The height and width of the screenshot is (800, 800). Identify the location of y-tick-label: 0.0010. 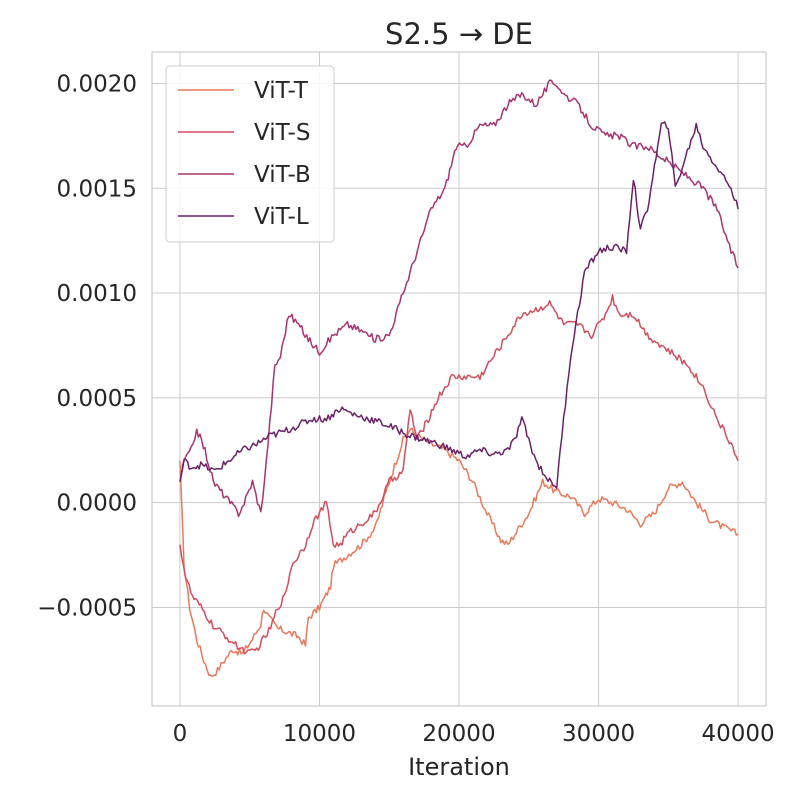
(97, 294).